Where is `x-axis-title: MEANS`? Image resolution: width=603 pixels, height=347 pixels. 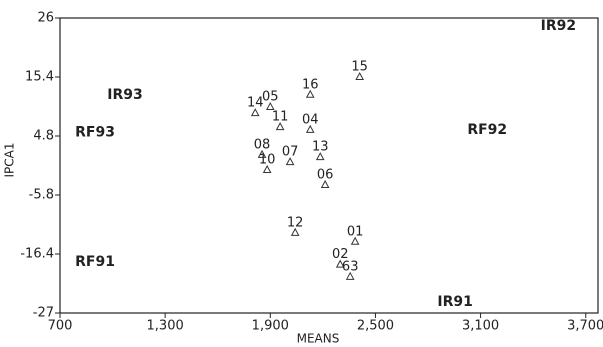 x-axis-title: MEANS is located at coordinates (318, 339).